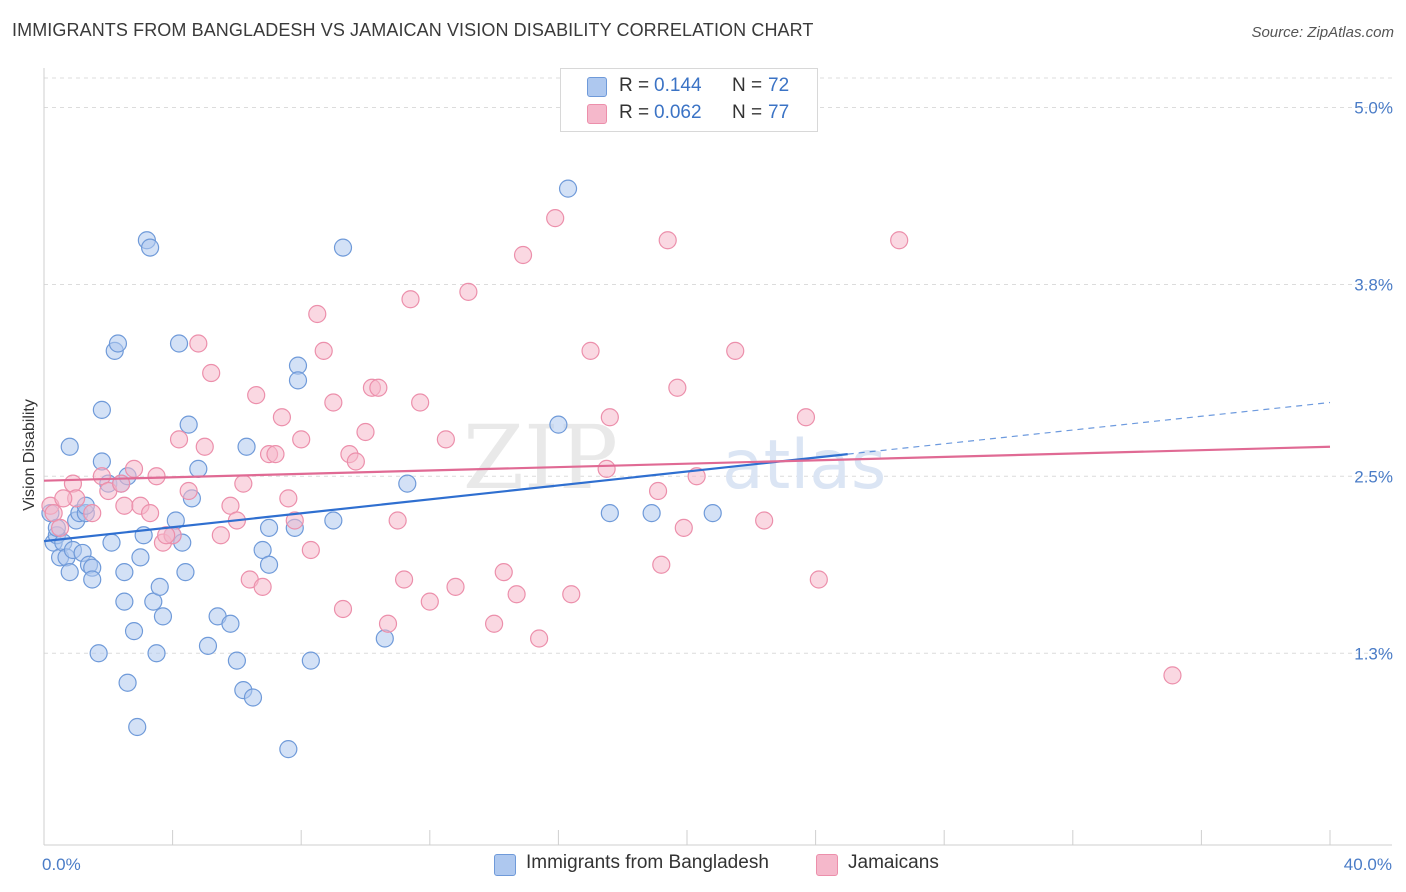 The height and width of the screenshot is (892, 1406). What do you see at coordinates (445, 498) in the screenshot?
I see `trend-line-bangladesh` at bounding box center [445, 498].